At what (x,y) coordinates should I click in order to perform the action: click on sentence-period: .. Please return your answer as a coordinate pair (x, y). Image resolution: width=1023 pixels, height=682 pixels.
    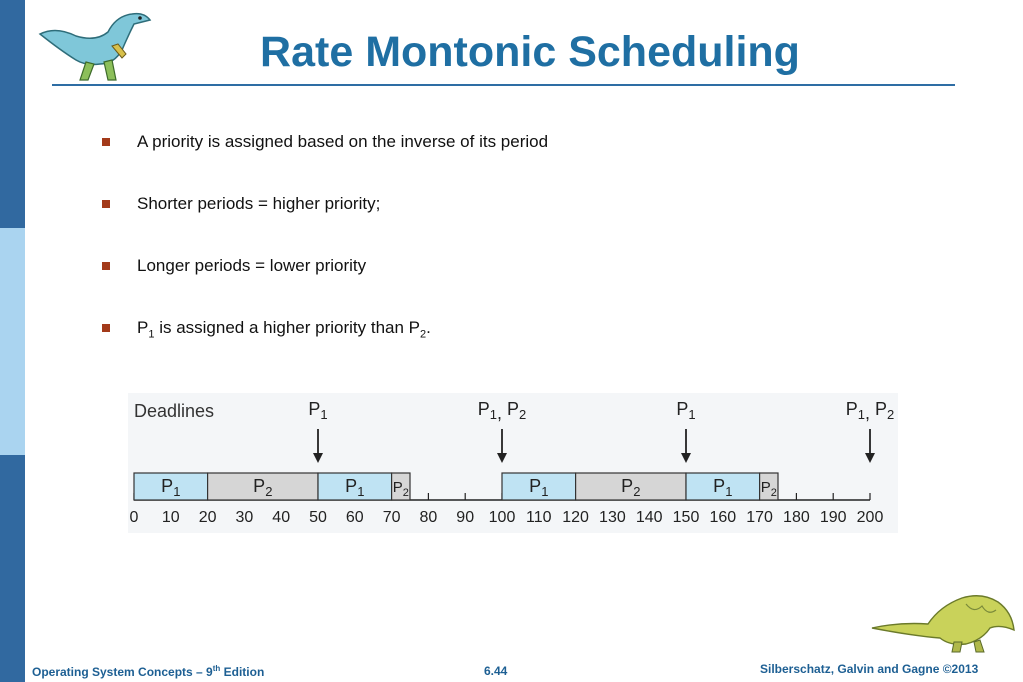
    Looking at the image, I should click on (428, 327).